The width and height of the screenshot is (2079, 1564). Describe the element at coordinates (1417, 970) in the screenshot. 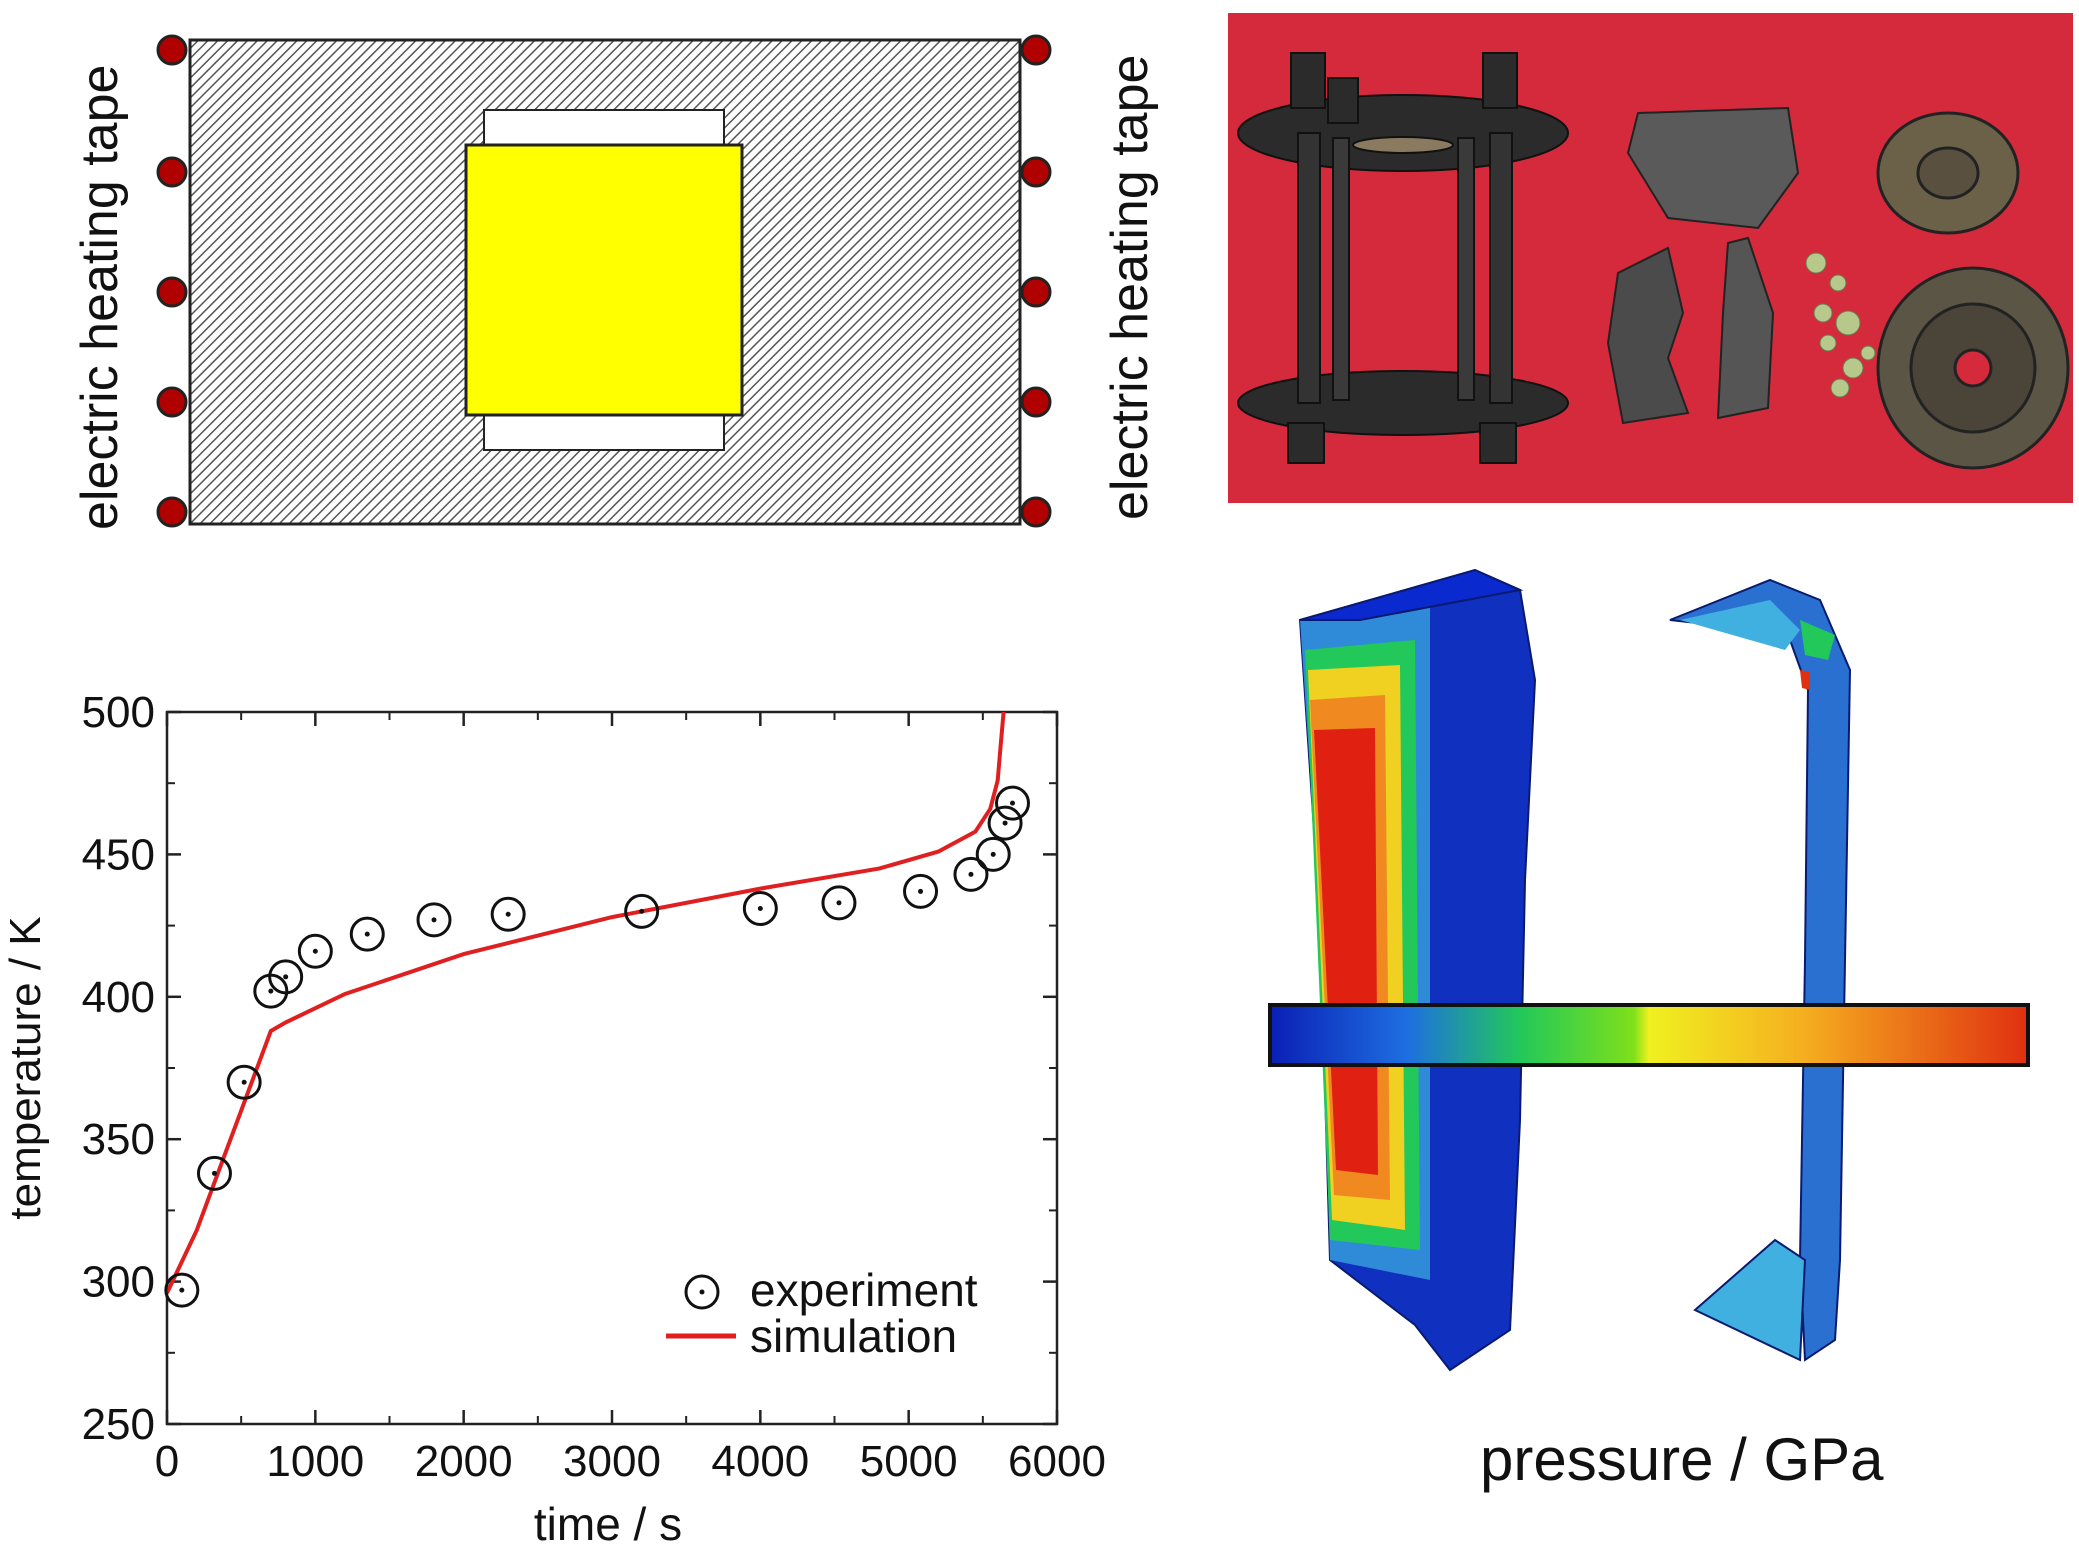

I see `fem-model-left` at that location.